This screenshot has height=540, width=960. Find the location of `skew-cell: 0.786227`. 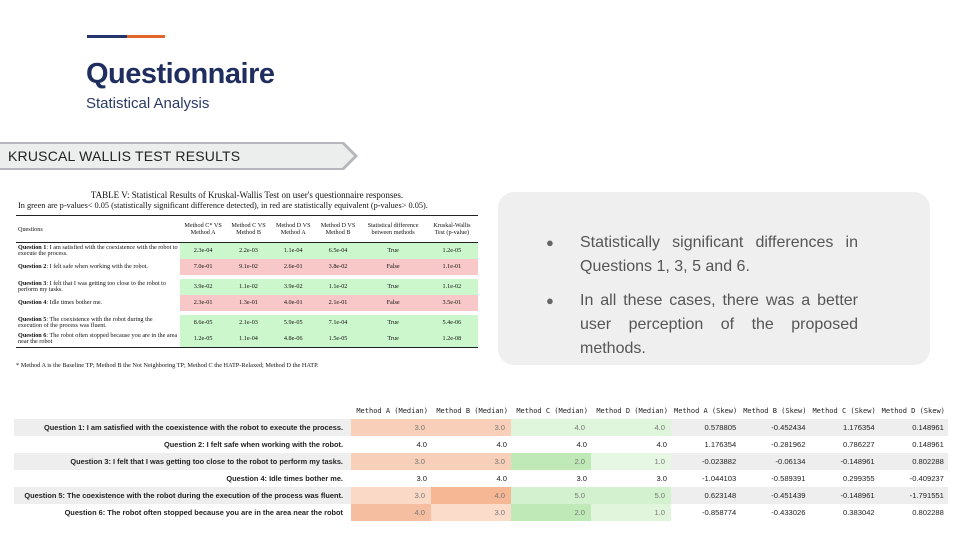

skew-cell: 0.786227 is located at coordinates (858, 444).